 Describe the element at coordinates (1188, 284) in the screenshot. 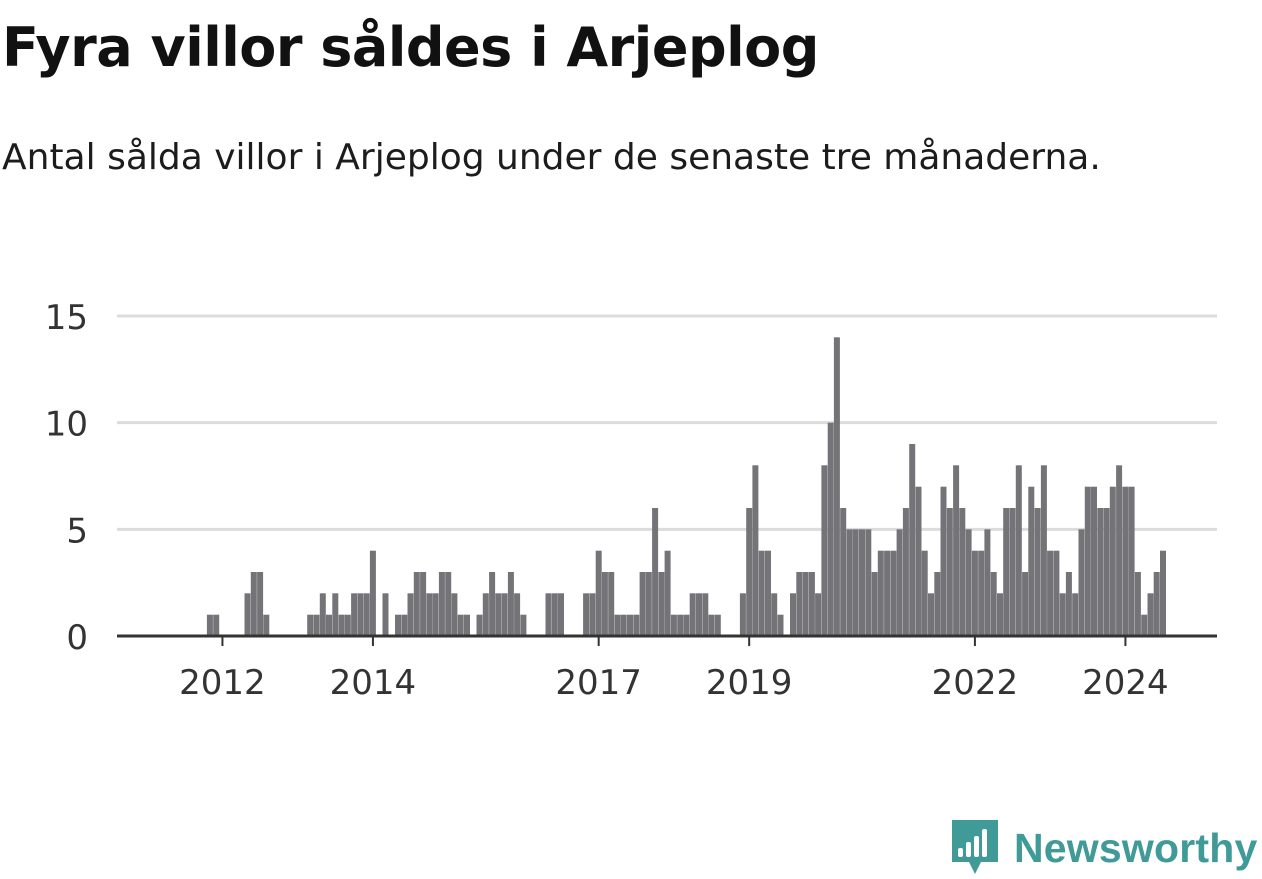

I see `highlight-value-label: 4` at that location.